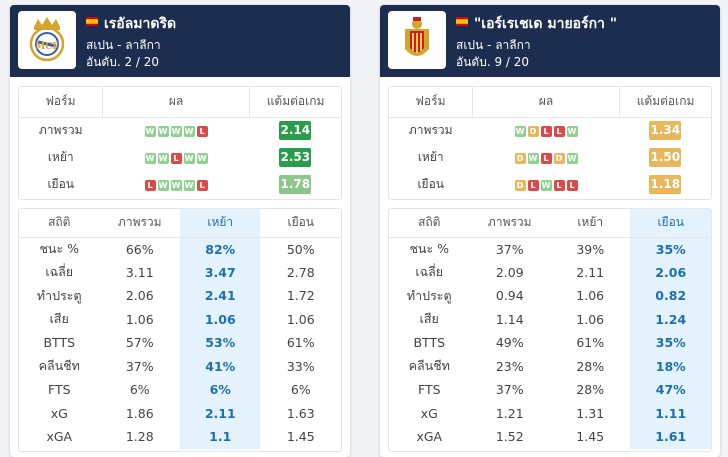  I want to click on team-name: เรอัลมาดริด, so click(140, 24).